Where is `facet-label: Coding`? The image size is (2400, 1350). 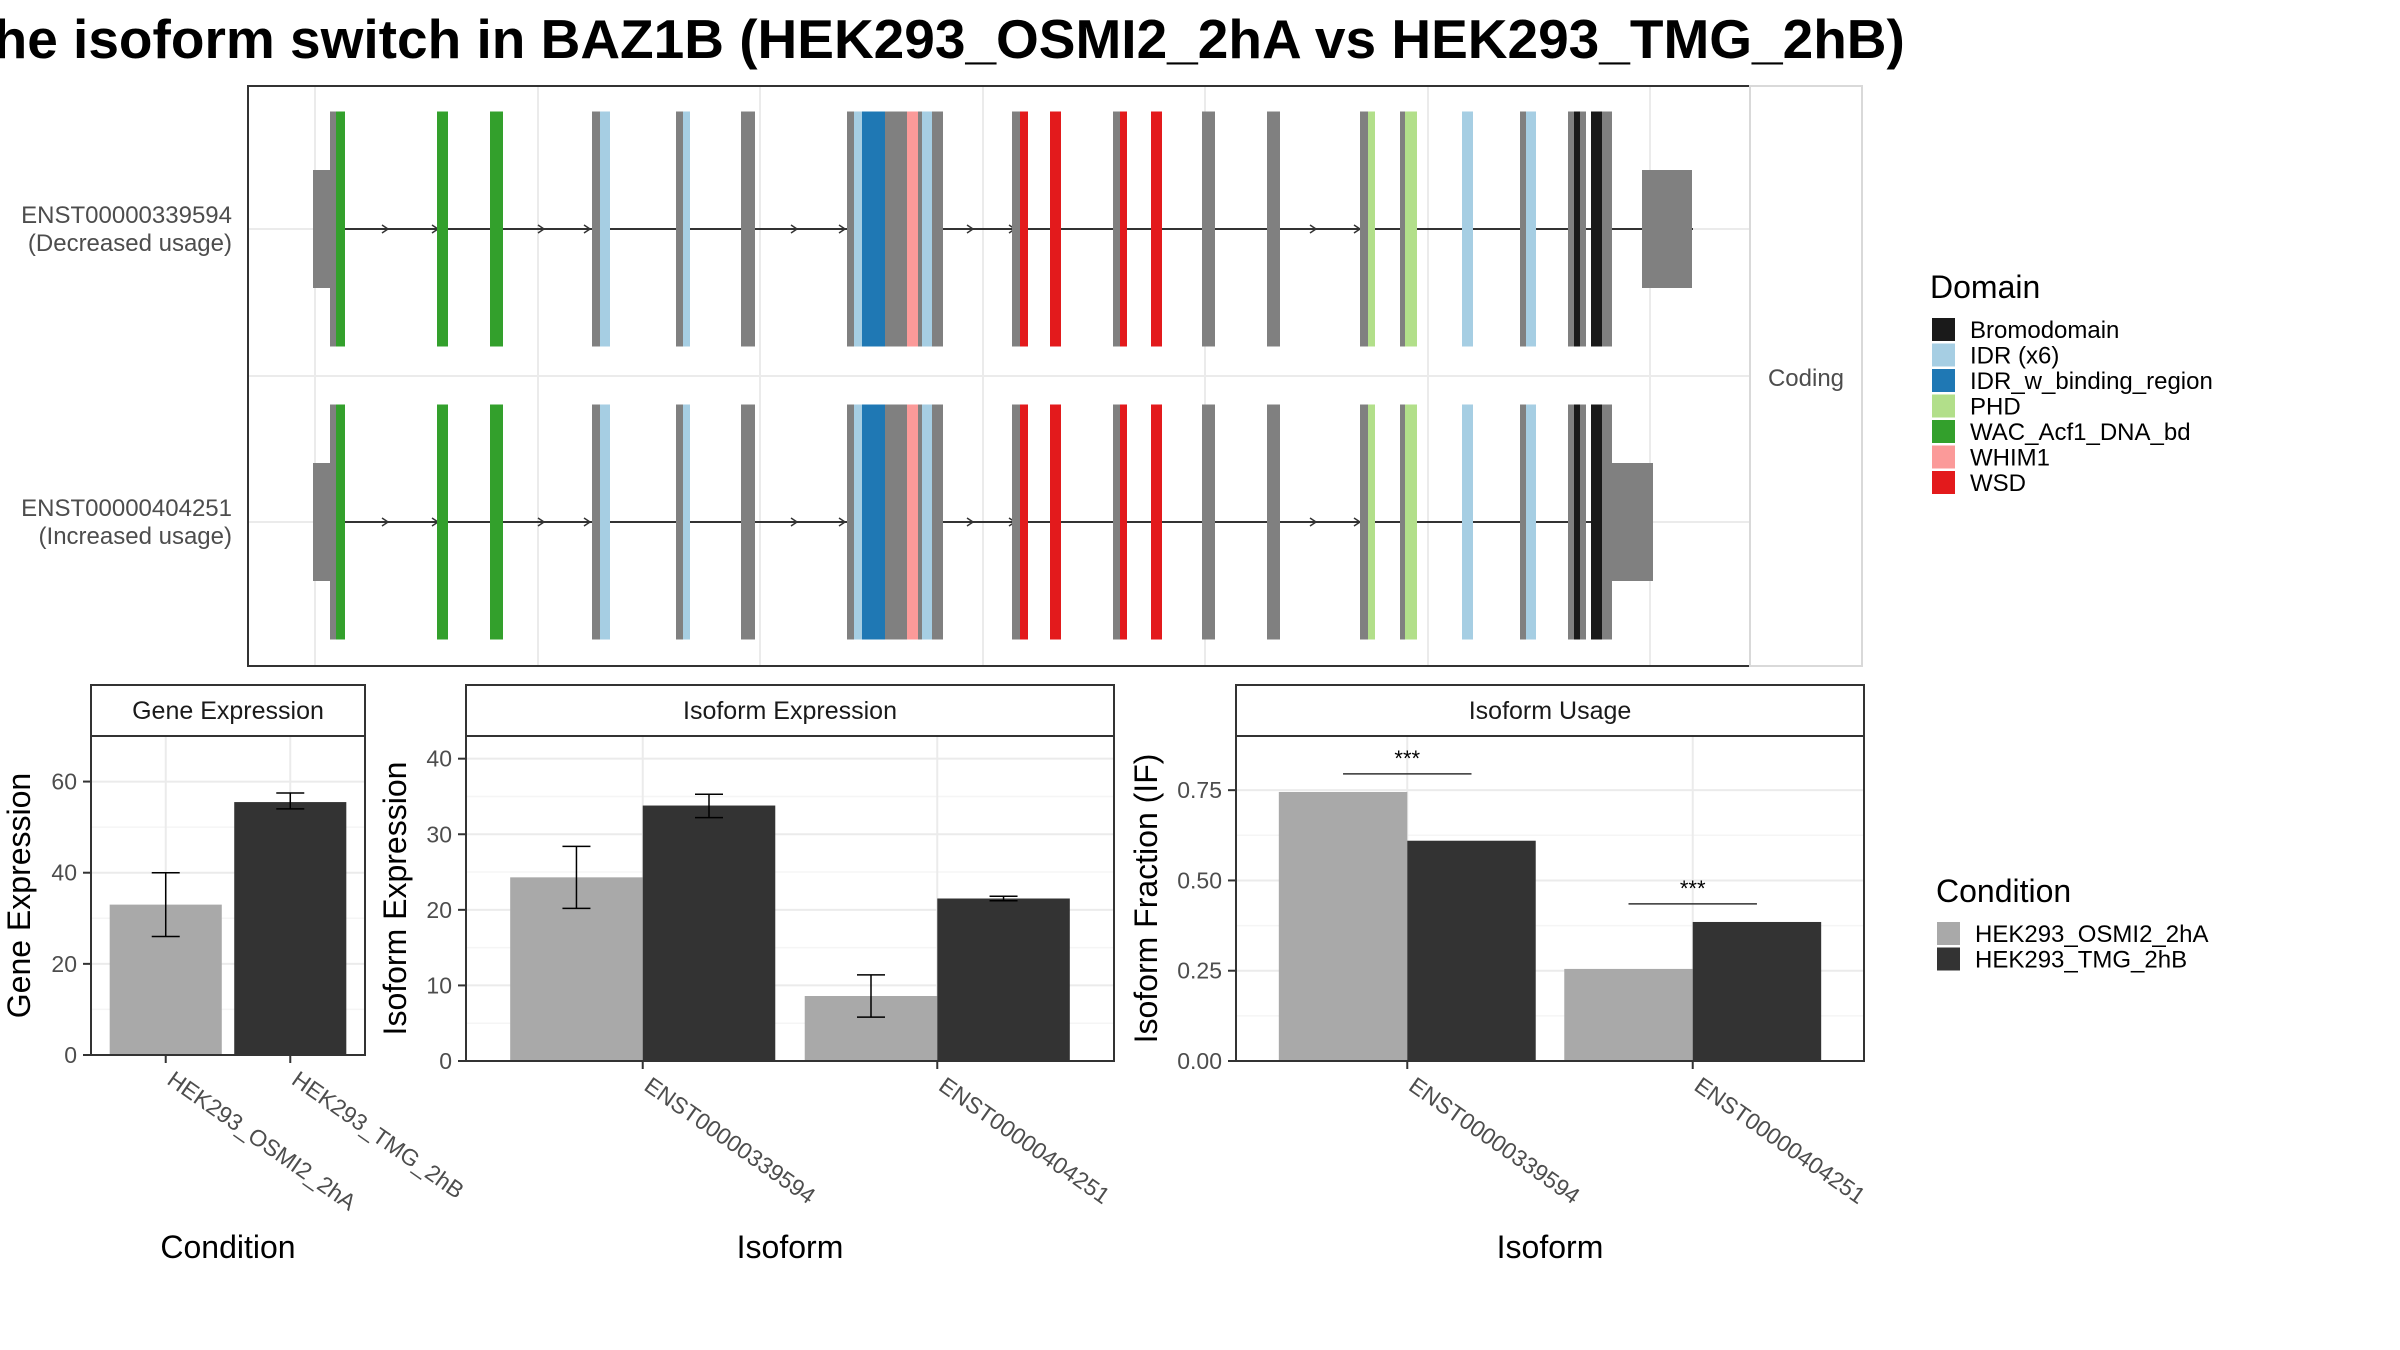 facet-label: Coding is located at coordinates (1806, 378).